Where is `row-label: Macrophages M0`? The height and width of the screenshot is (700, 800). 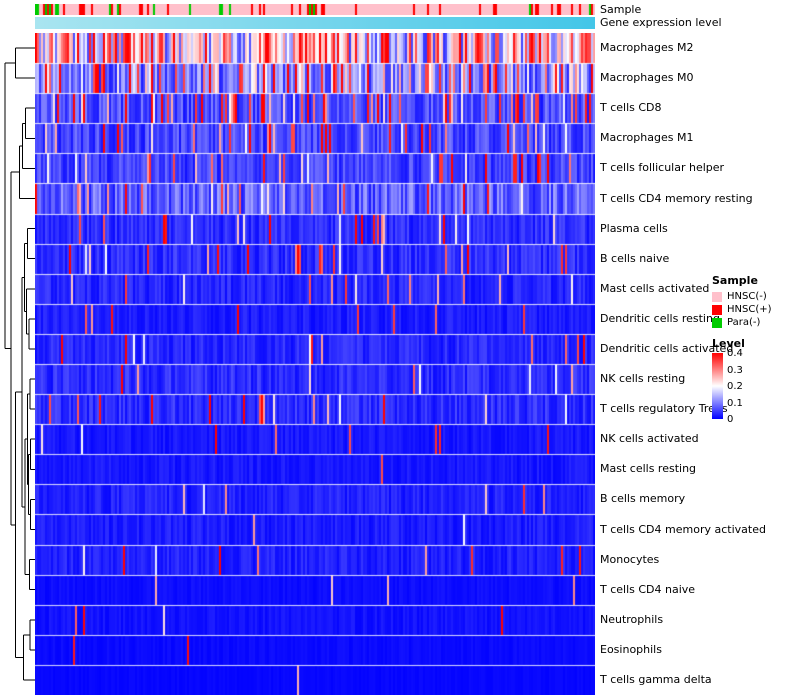
row-label: Macrophages M0 is located at coordinates (647, 78).